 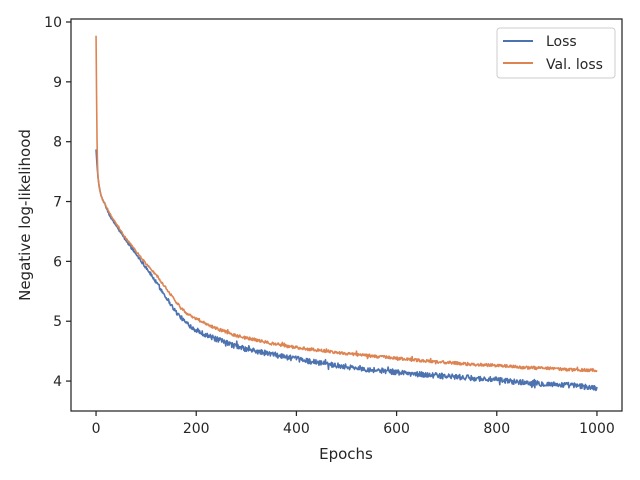 I want to click on x-tick-label: 400, so click(x=296, y=429).